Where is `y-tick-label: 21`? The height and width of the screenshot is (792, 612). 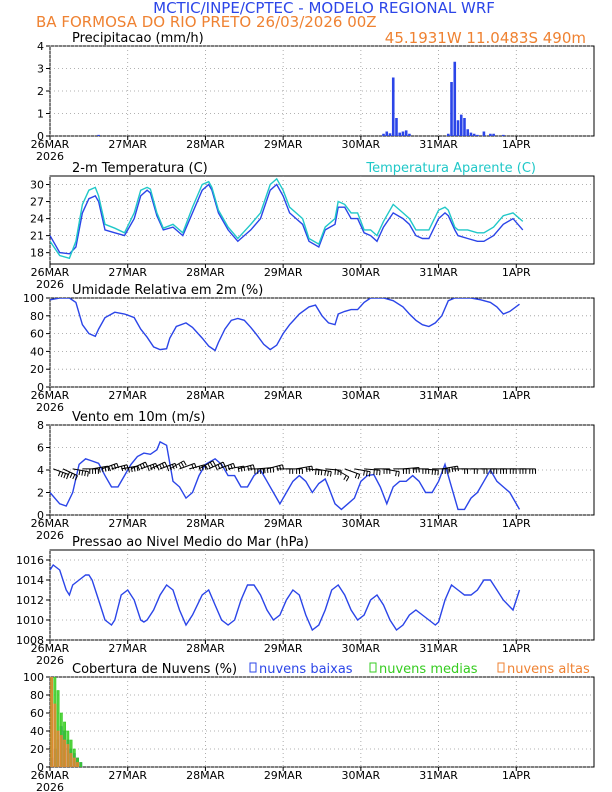 y-tick-label: 21 is located at coordinates (37, 236).